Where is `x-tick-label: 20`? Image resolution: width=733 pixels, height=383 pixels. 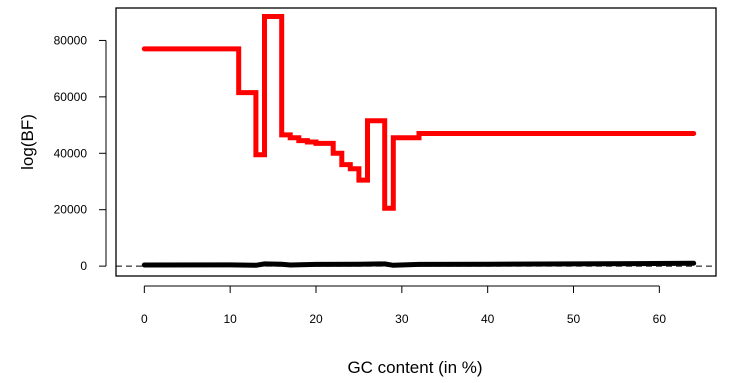 x-tick-label: 20 is located at coordinates (316, 319).